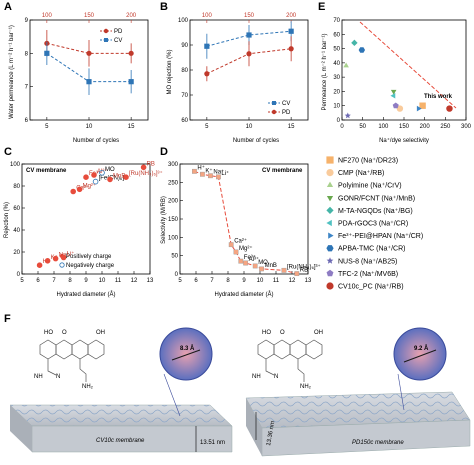  What do you see at coordinates (321, 7) in the screenshot?
I see `panel-label-e: E` at bounding box center [321, 7].